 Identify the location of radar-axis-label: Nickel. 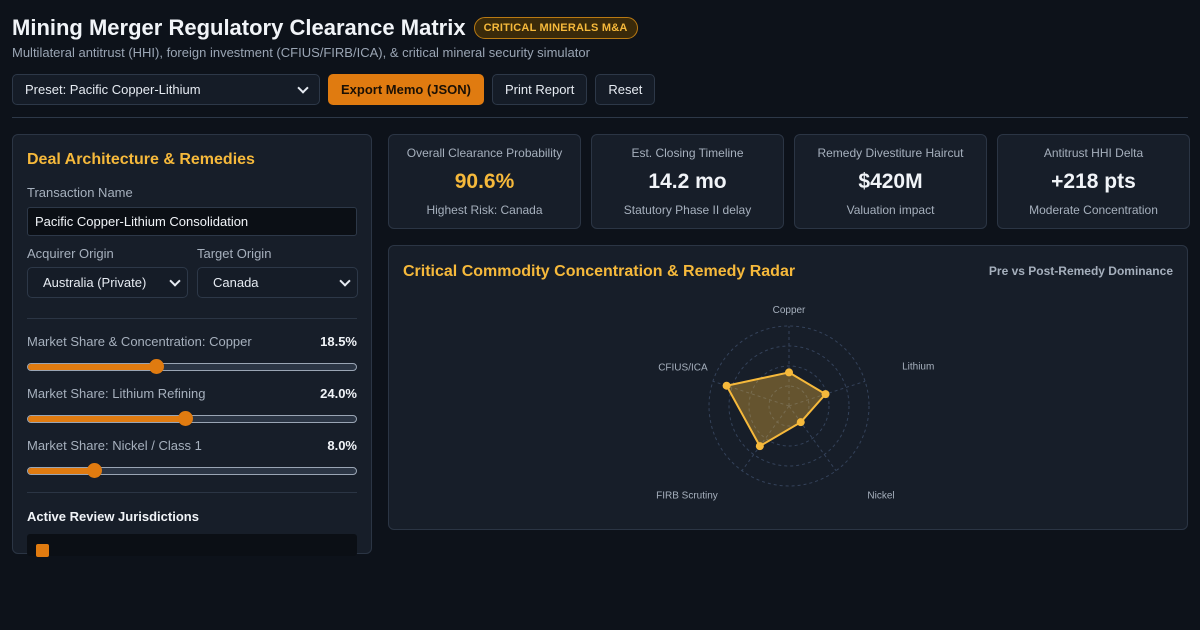
(880, 496).